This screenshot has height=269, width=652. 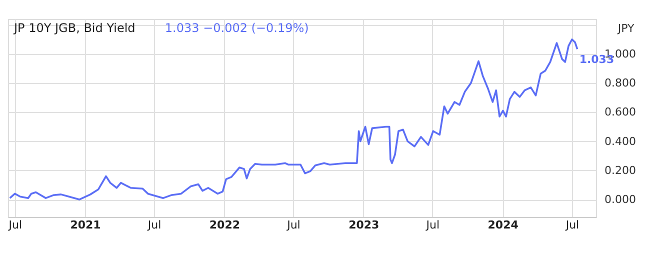 What do you see at coordinates (620, 141) in the screenshot?
I see `y-tick-label: 0.400` at bounding box center [620, 141].